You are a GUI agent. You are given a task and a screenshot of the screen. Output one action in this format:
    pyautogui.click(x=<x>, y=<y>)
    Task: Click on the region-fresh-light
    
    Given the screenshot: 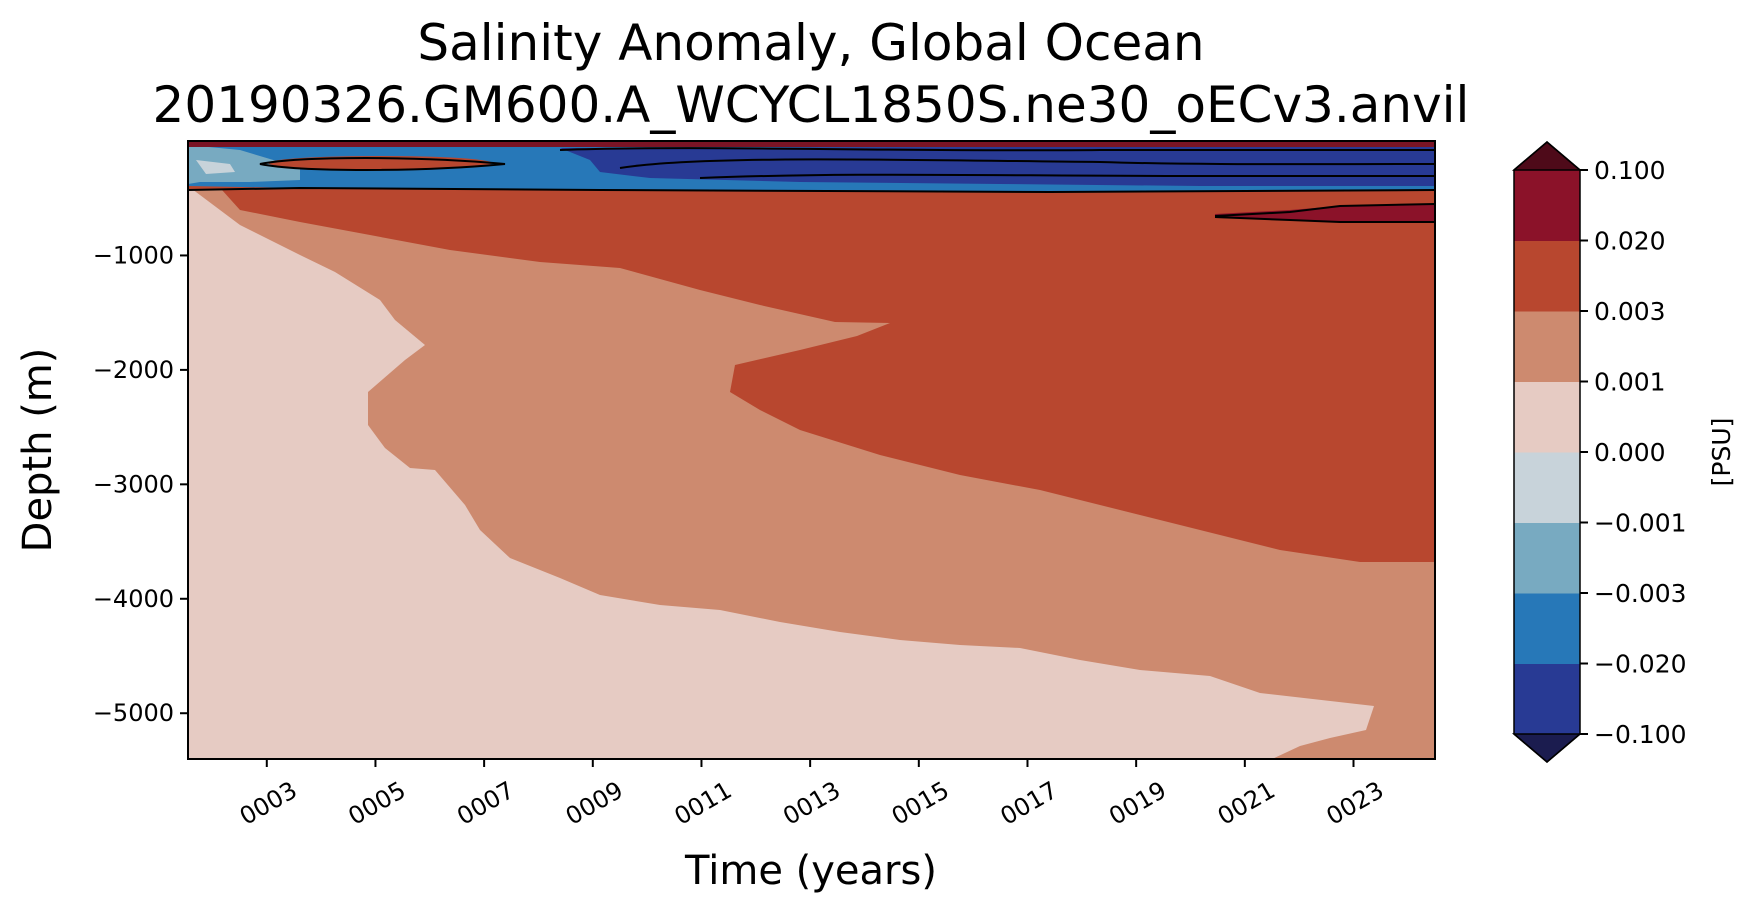 What is the action you would take?
    pyautogui.click(x=244, y=164)
    